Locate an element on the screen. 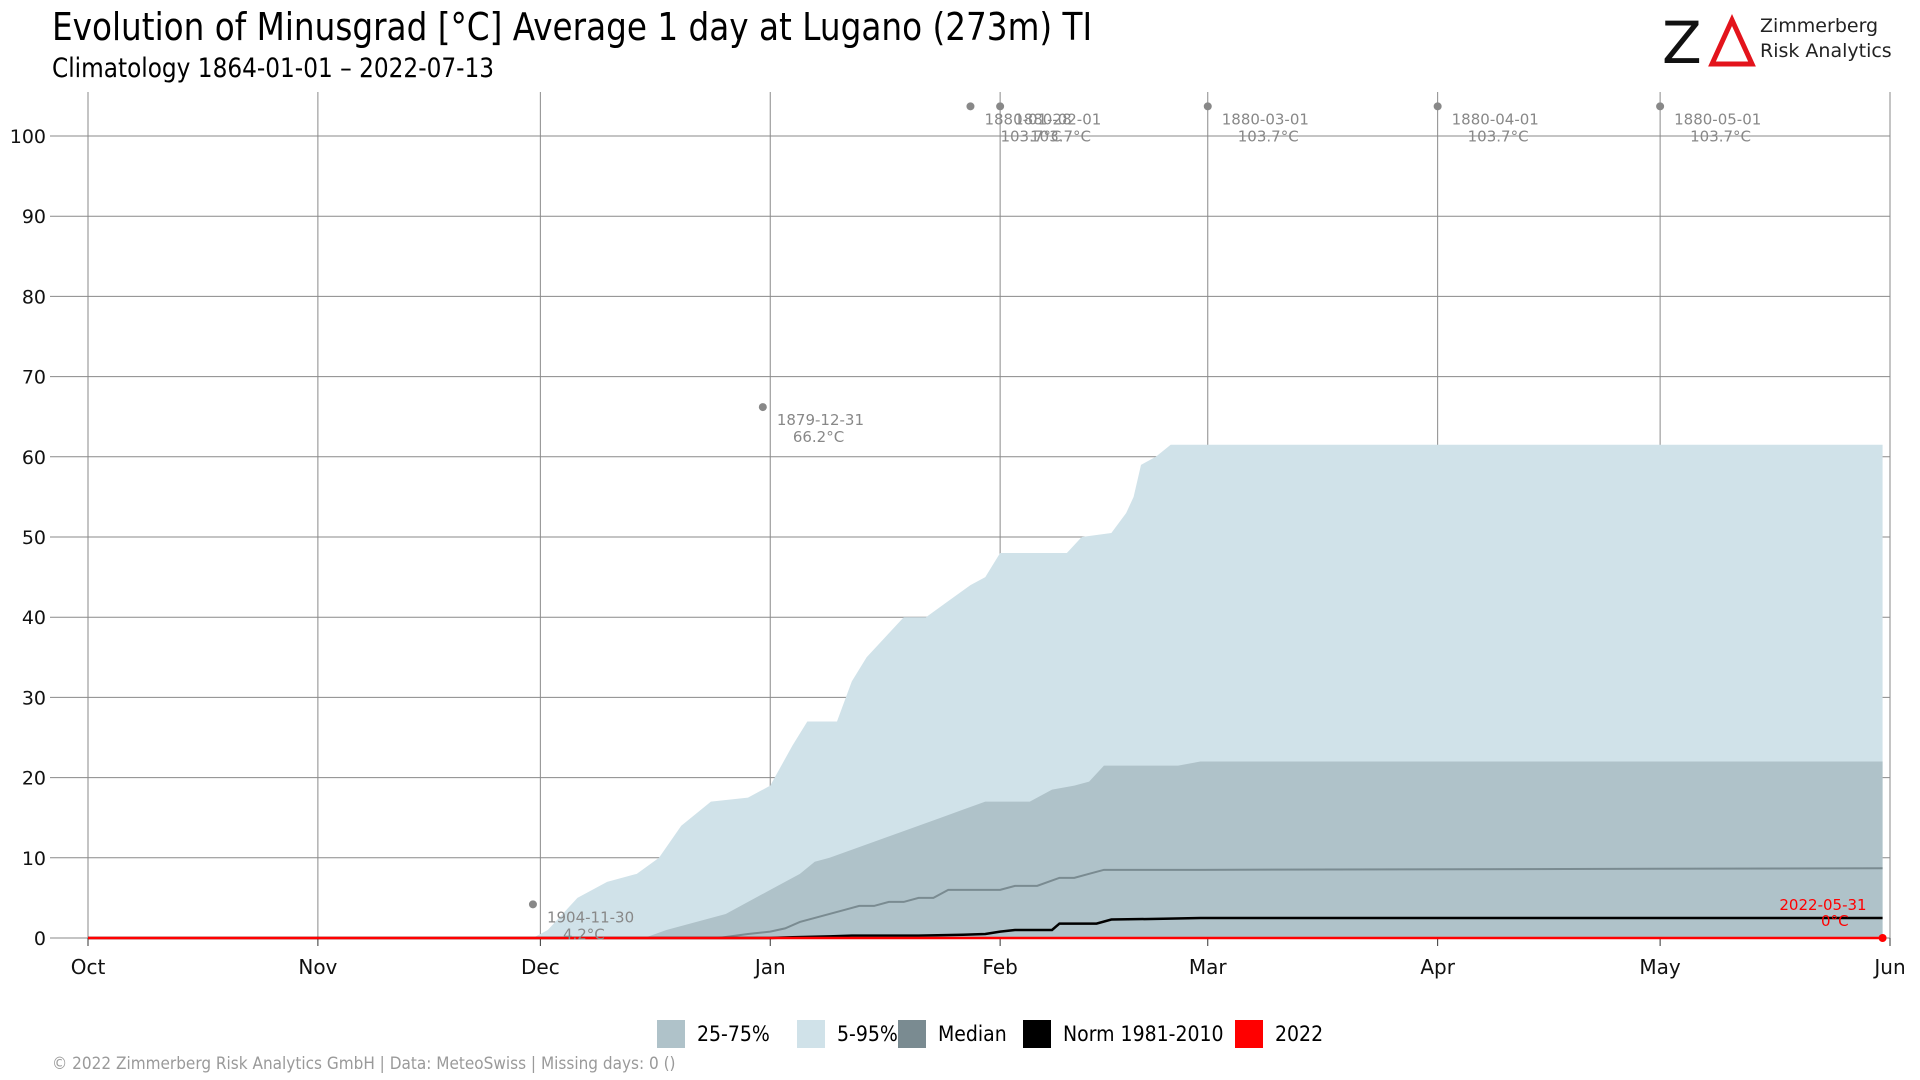 The height and width of the screenshot is (1080, 1920). company-logo: Z Zimmerberg Risk Analytics is located at coordinates (1782, 42).